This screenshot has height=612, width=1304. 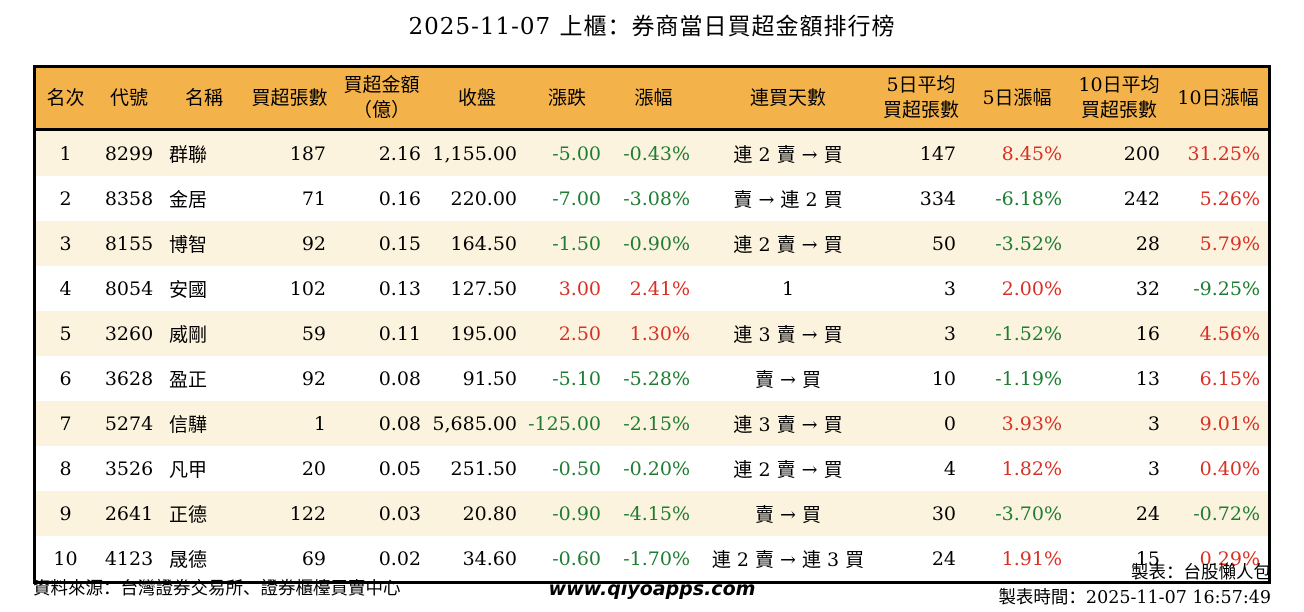 I want to click on cell: 8054, so click(x=129, y=288).